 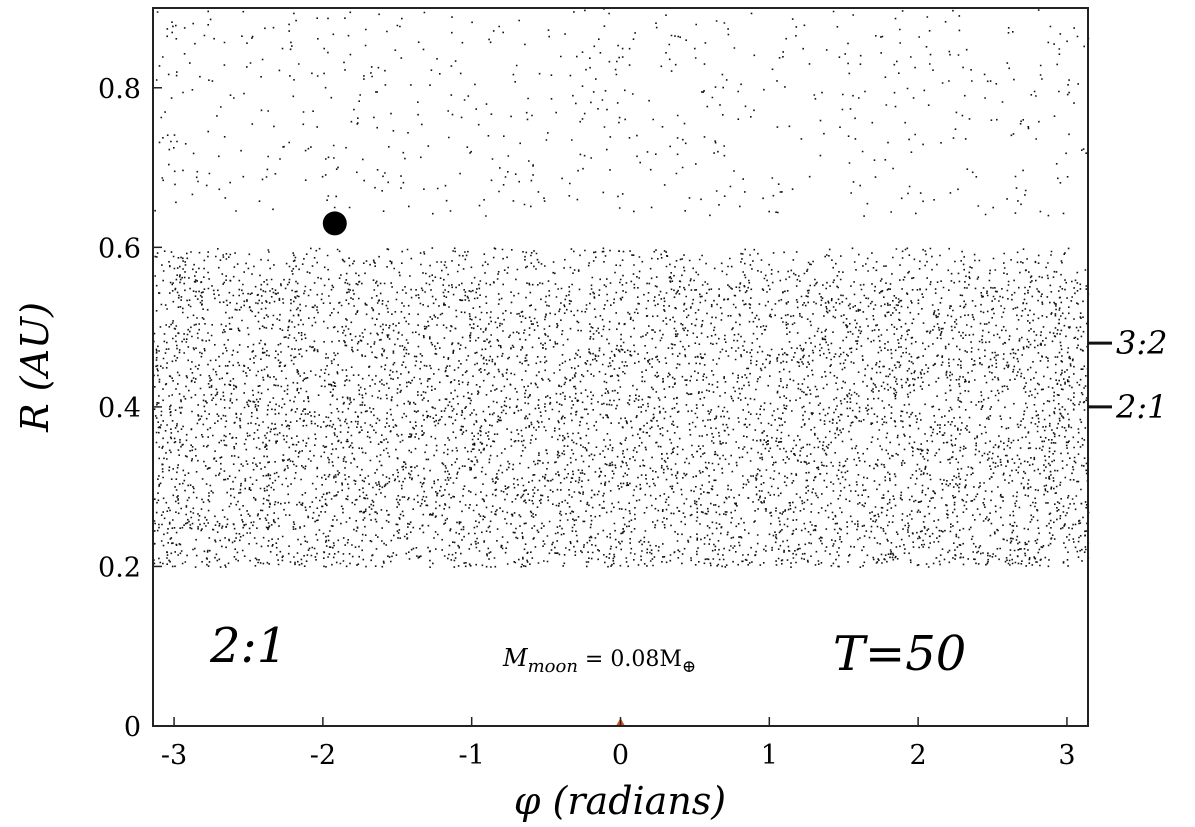 I want to click on y-axis-title: R (AU), so click(x=35, y=367).